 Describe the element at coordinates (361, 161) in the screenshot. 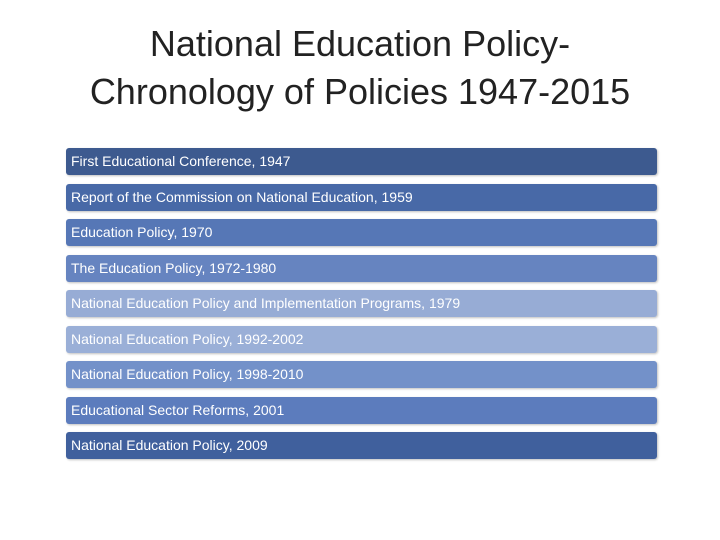

I see `policy-item: First Educational Conference, 1947` at that location.